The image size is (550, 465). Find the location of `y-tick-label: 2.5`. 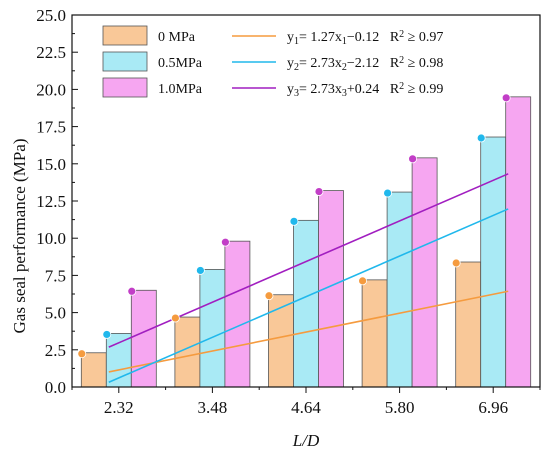

y-tick-label: 2.5 is located at coordinates (55, 350).